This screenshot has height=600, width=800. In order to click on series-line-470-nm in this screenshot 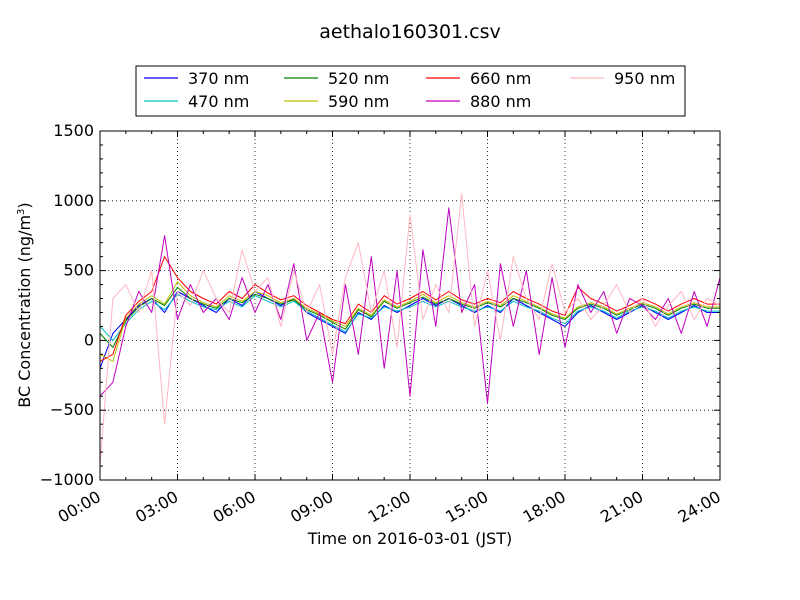, I will do `click(409, 317)`.